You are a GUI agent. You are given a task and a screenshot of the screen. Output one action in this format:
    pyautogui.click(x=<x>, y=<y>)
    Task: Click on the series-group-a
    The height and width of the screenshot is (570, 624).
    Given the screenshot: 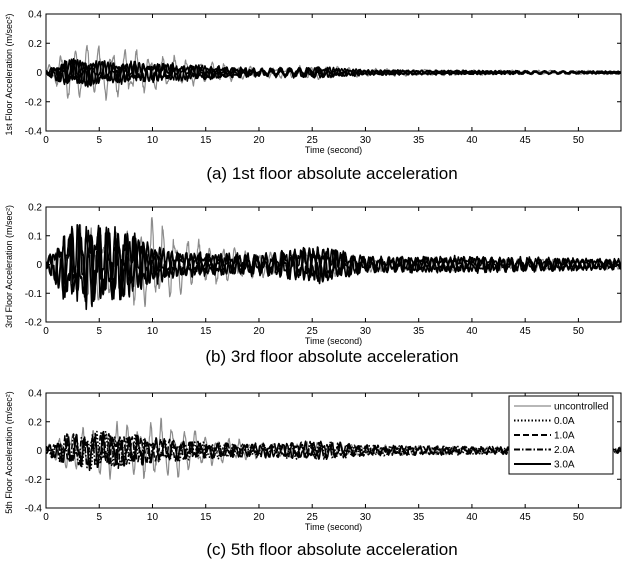 What is the action you would take?
    pyautogui.click(x=333, y=72)
    